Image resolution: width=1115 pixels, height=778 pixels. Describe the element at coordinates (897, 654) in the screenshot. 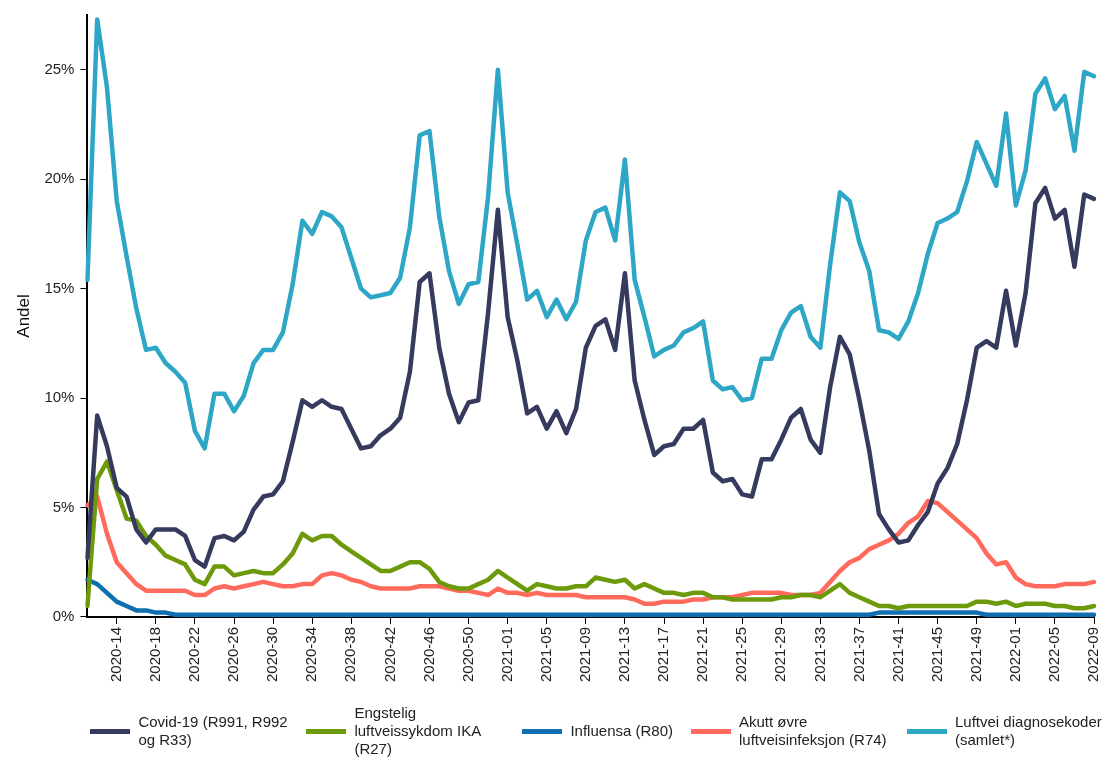

I see `x-tick-label: 2021-41` at that location.